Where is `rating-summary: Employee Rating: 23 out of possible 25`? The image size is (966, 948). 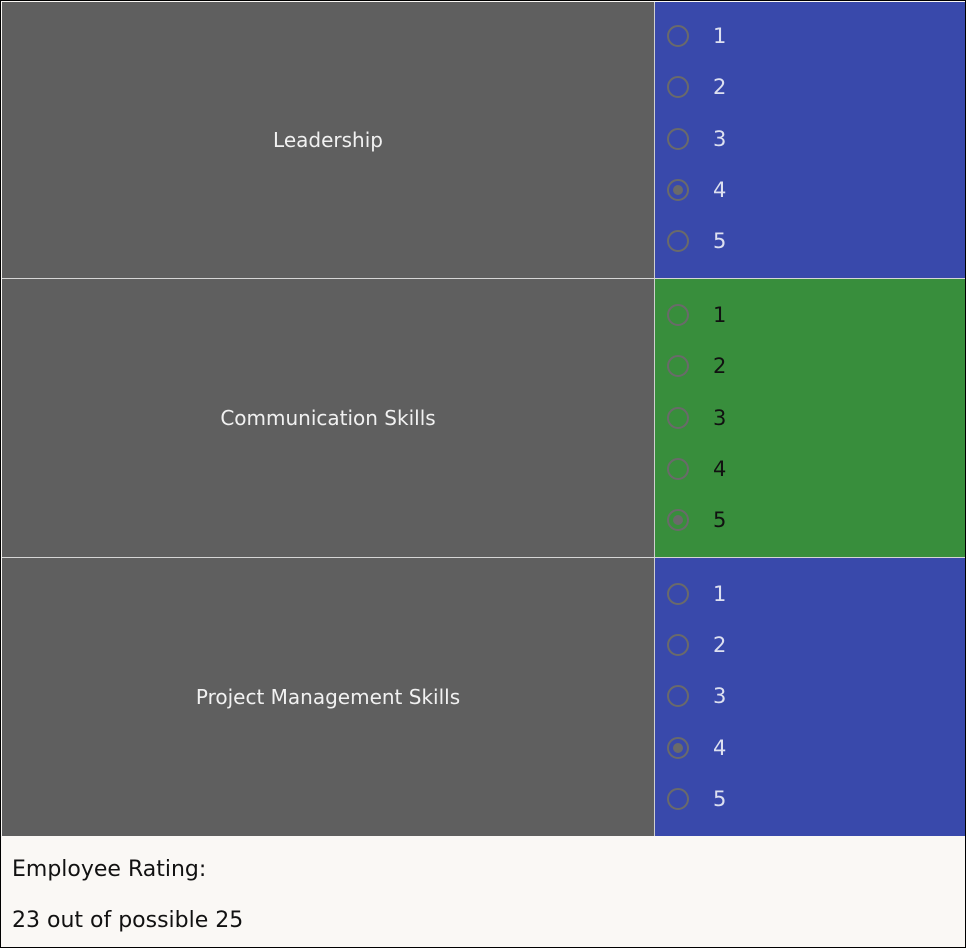 rating-summary: Employee Rating: 23 out of possible 25 is located at coordinates (483, 892).